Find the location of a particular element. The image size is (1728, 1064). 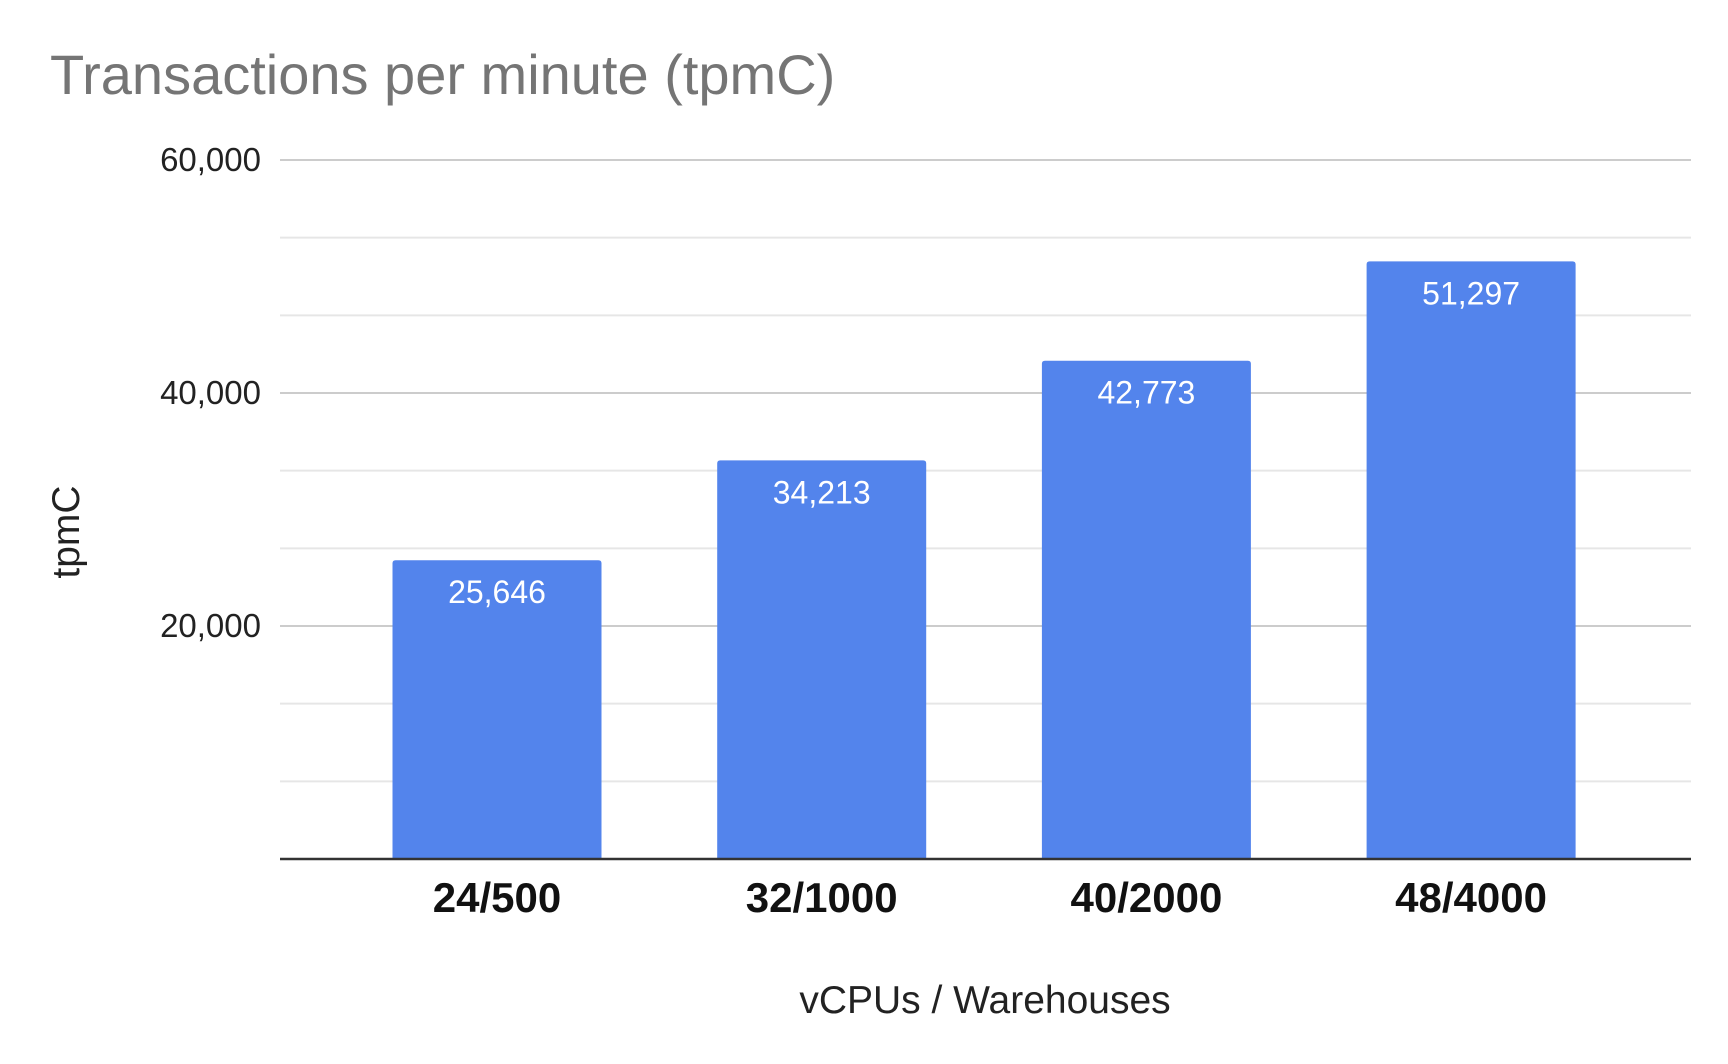

data-label: 25,646 is located at coordinates (497, 592).